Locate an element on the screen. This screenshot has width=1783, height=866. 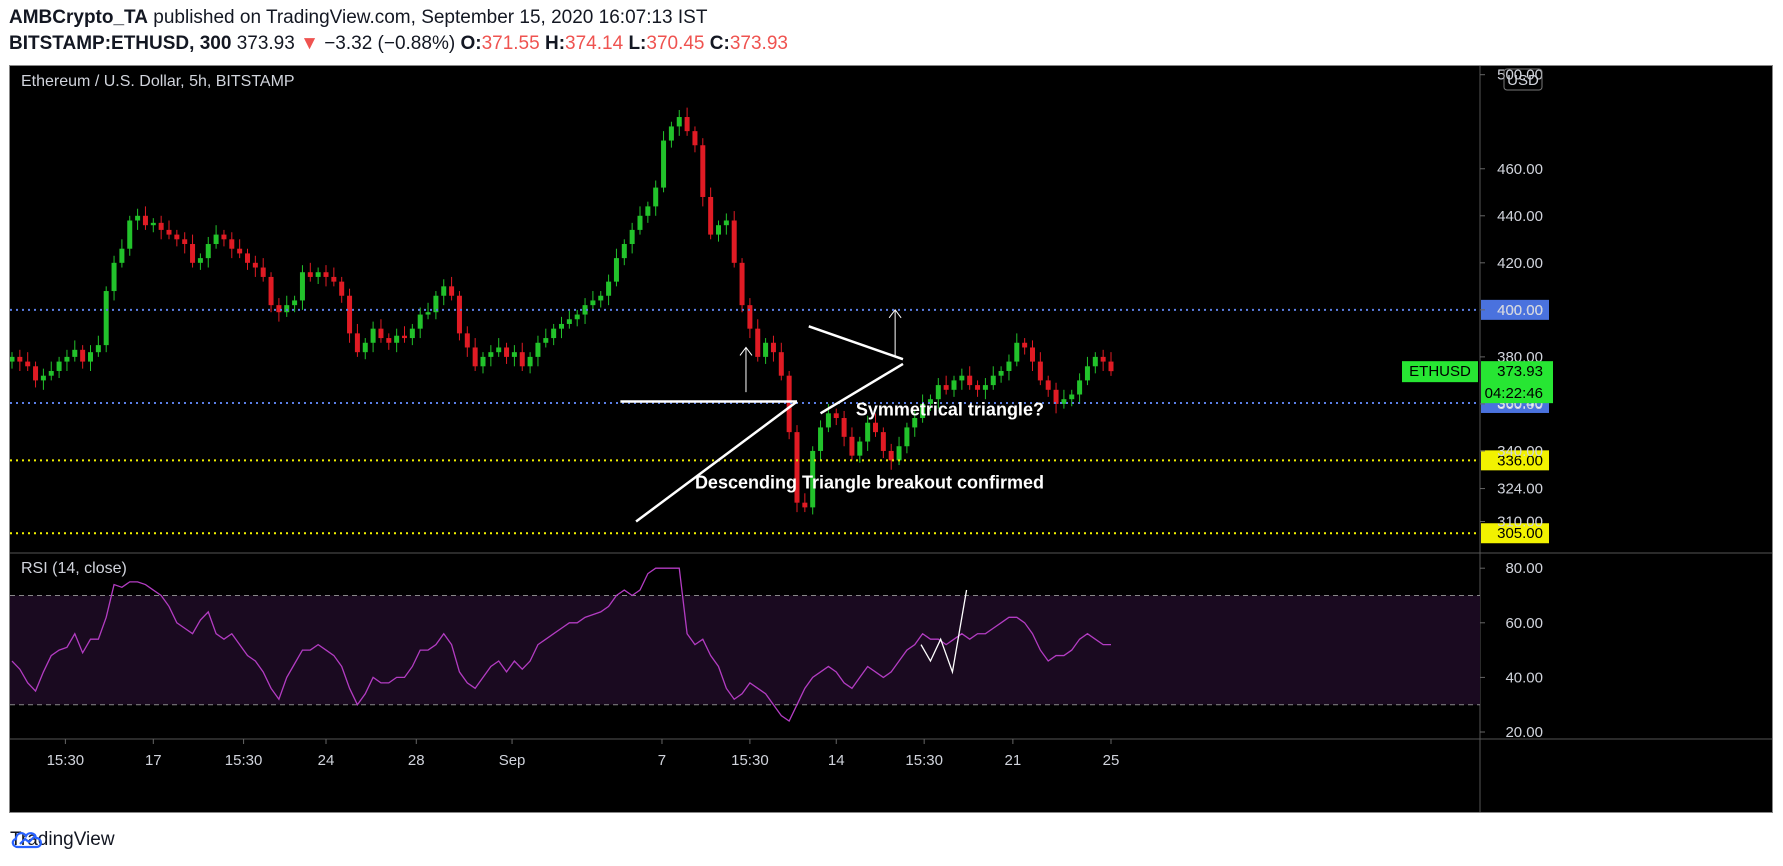
currency-badge is located at coordinates (1523, 79).